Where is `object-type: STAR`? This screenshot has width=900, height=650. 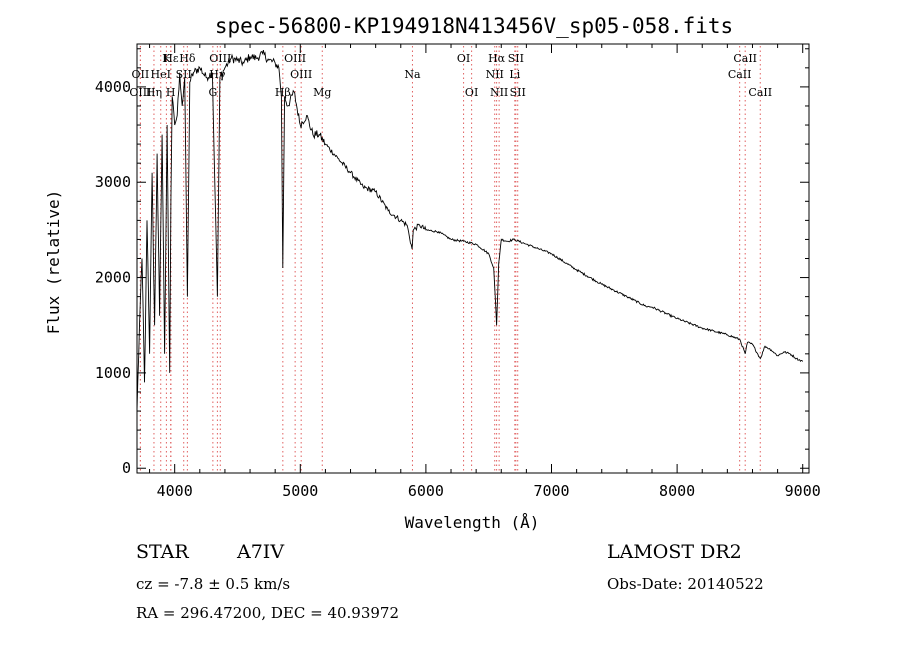 object-type: STAR is located at coordinates (162, 552).